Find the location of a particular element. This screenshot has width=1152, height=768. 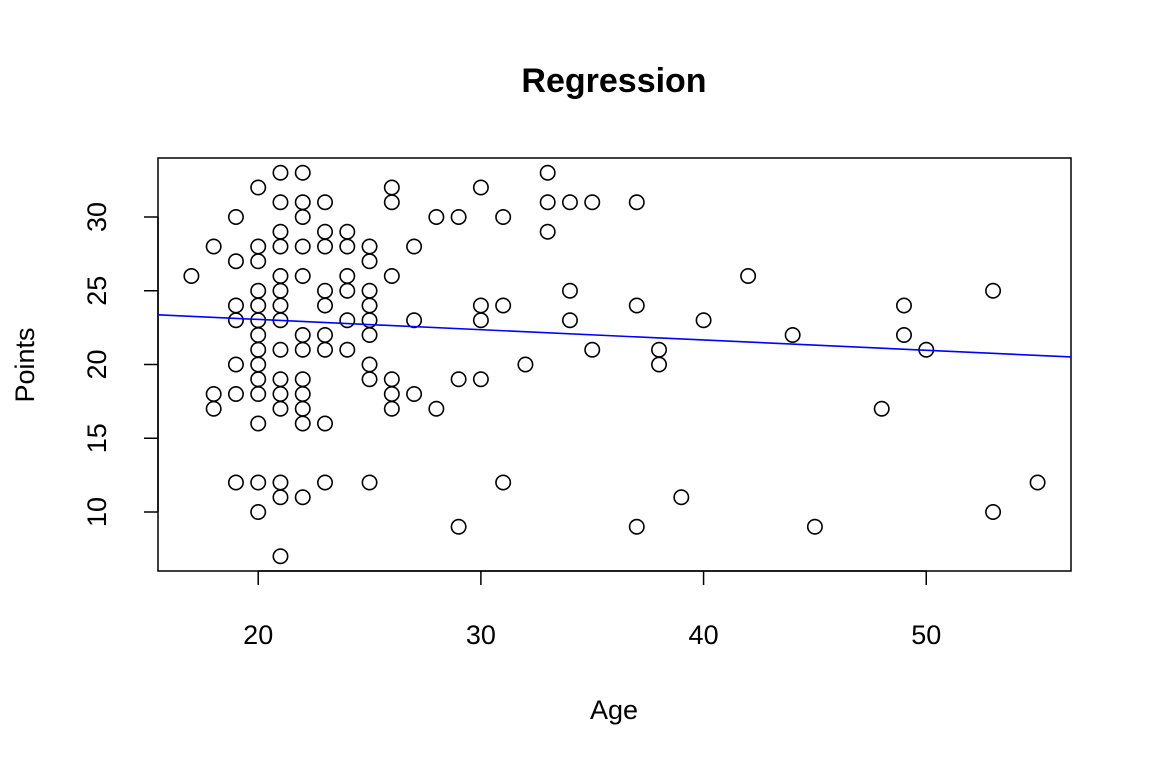

x-axis: 20 30 40 50 is located at coordinates (592, 610).